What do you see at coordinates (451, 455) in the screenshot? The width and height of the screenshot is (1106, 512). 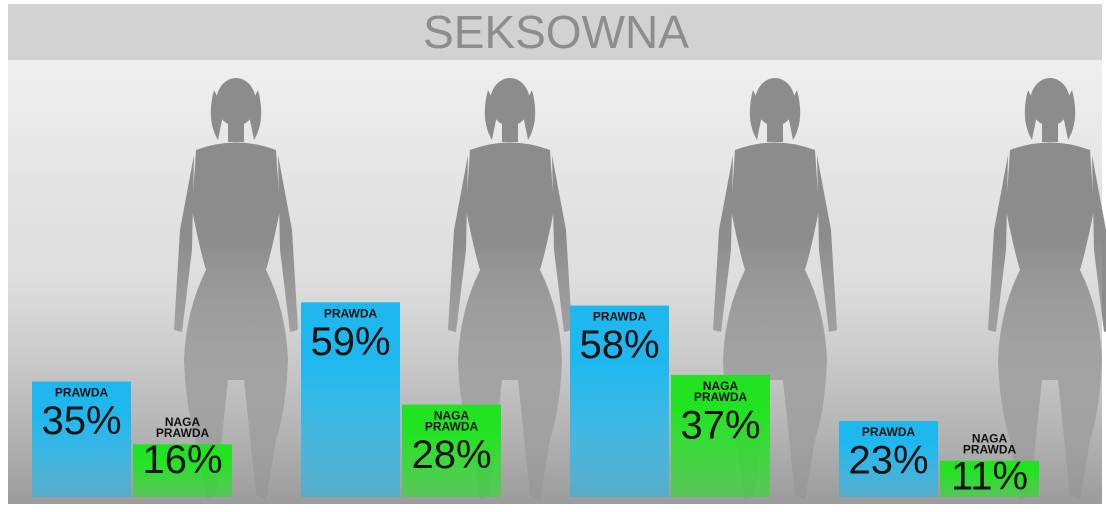 I see `value-label: 28%` at bounding box center [451, 455].